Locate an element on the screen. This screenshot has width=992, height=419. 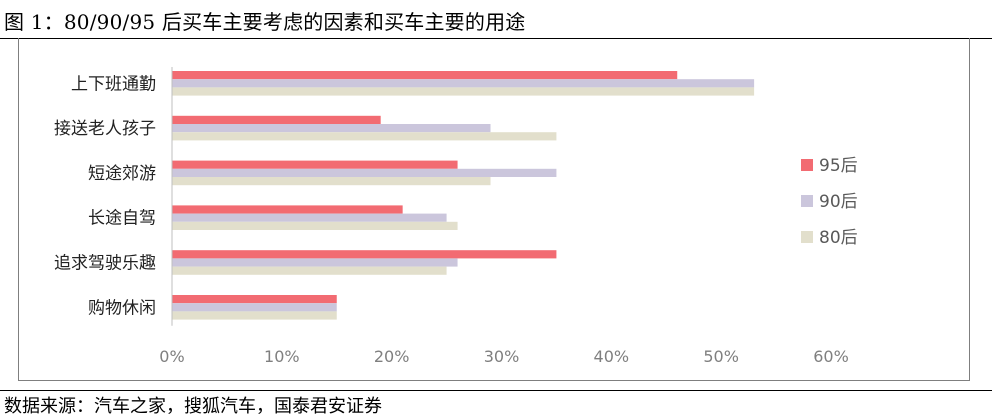
source-note: 数据来源：汽车之家，搜狐汽车，国泰君安证券 is located at coordinates (193, 406).